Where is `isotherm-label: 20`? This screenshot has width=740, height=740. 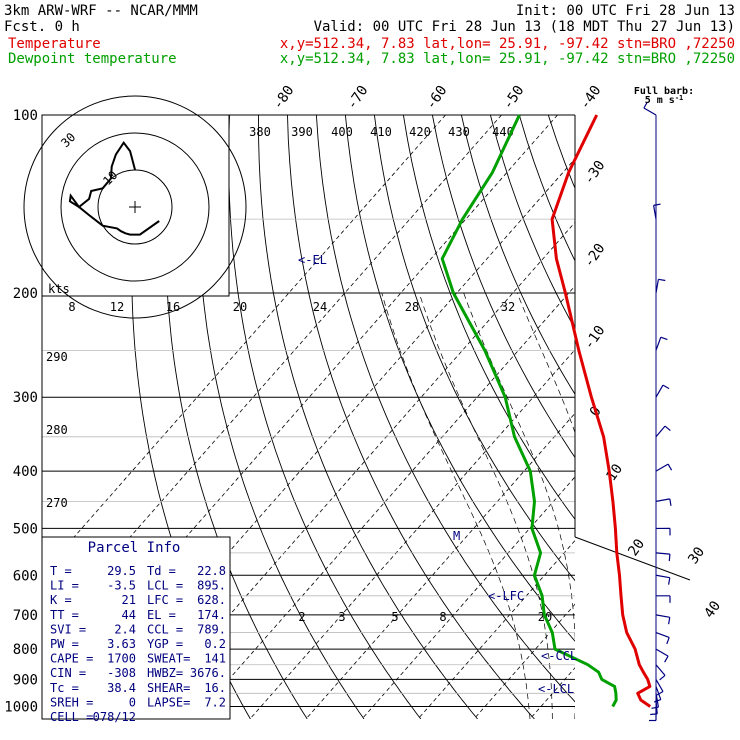 isotherm-label: 20 is located at coordinates (636, 547).